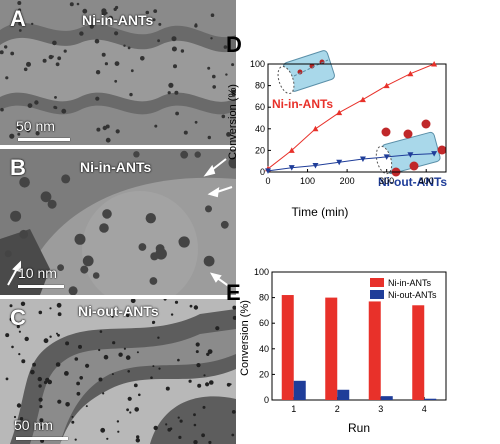 The width and height of the screenshot is (500, 444). Describe the element at coordinates (267, 181) in the screenshot. I see `x-tick-label-d: 0` at that location.